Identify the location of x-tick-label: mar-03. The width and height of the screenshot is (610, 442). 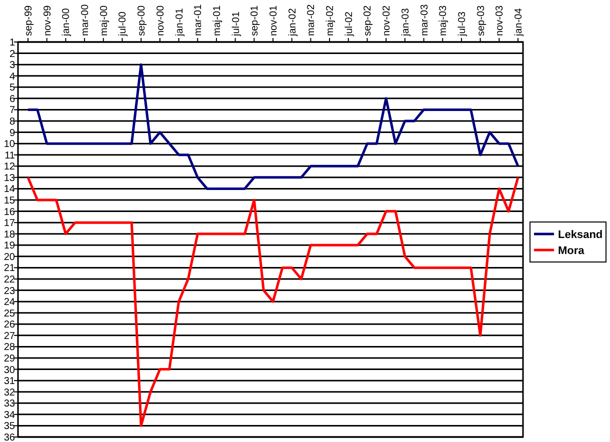
(424, 20).